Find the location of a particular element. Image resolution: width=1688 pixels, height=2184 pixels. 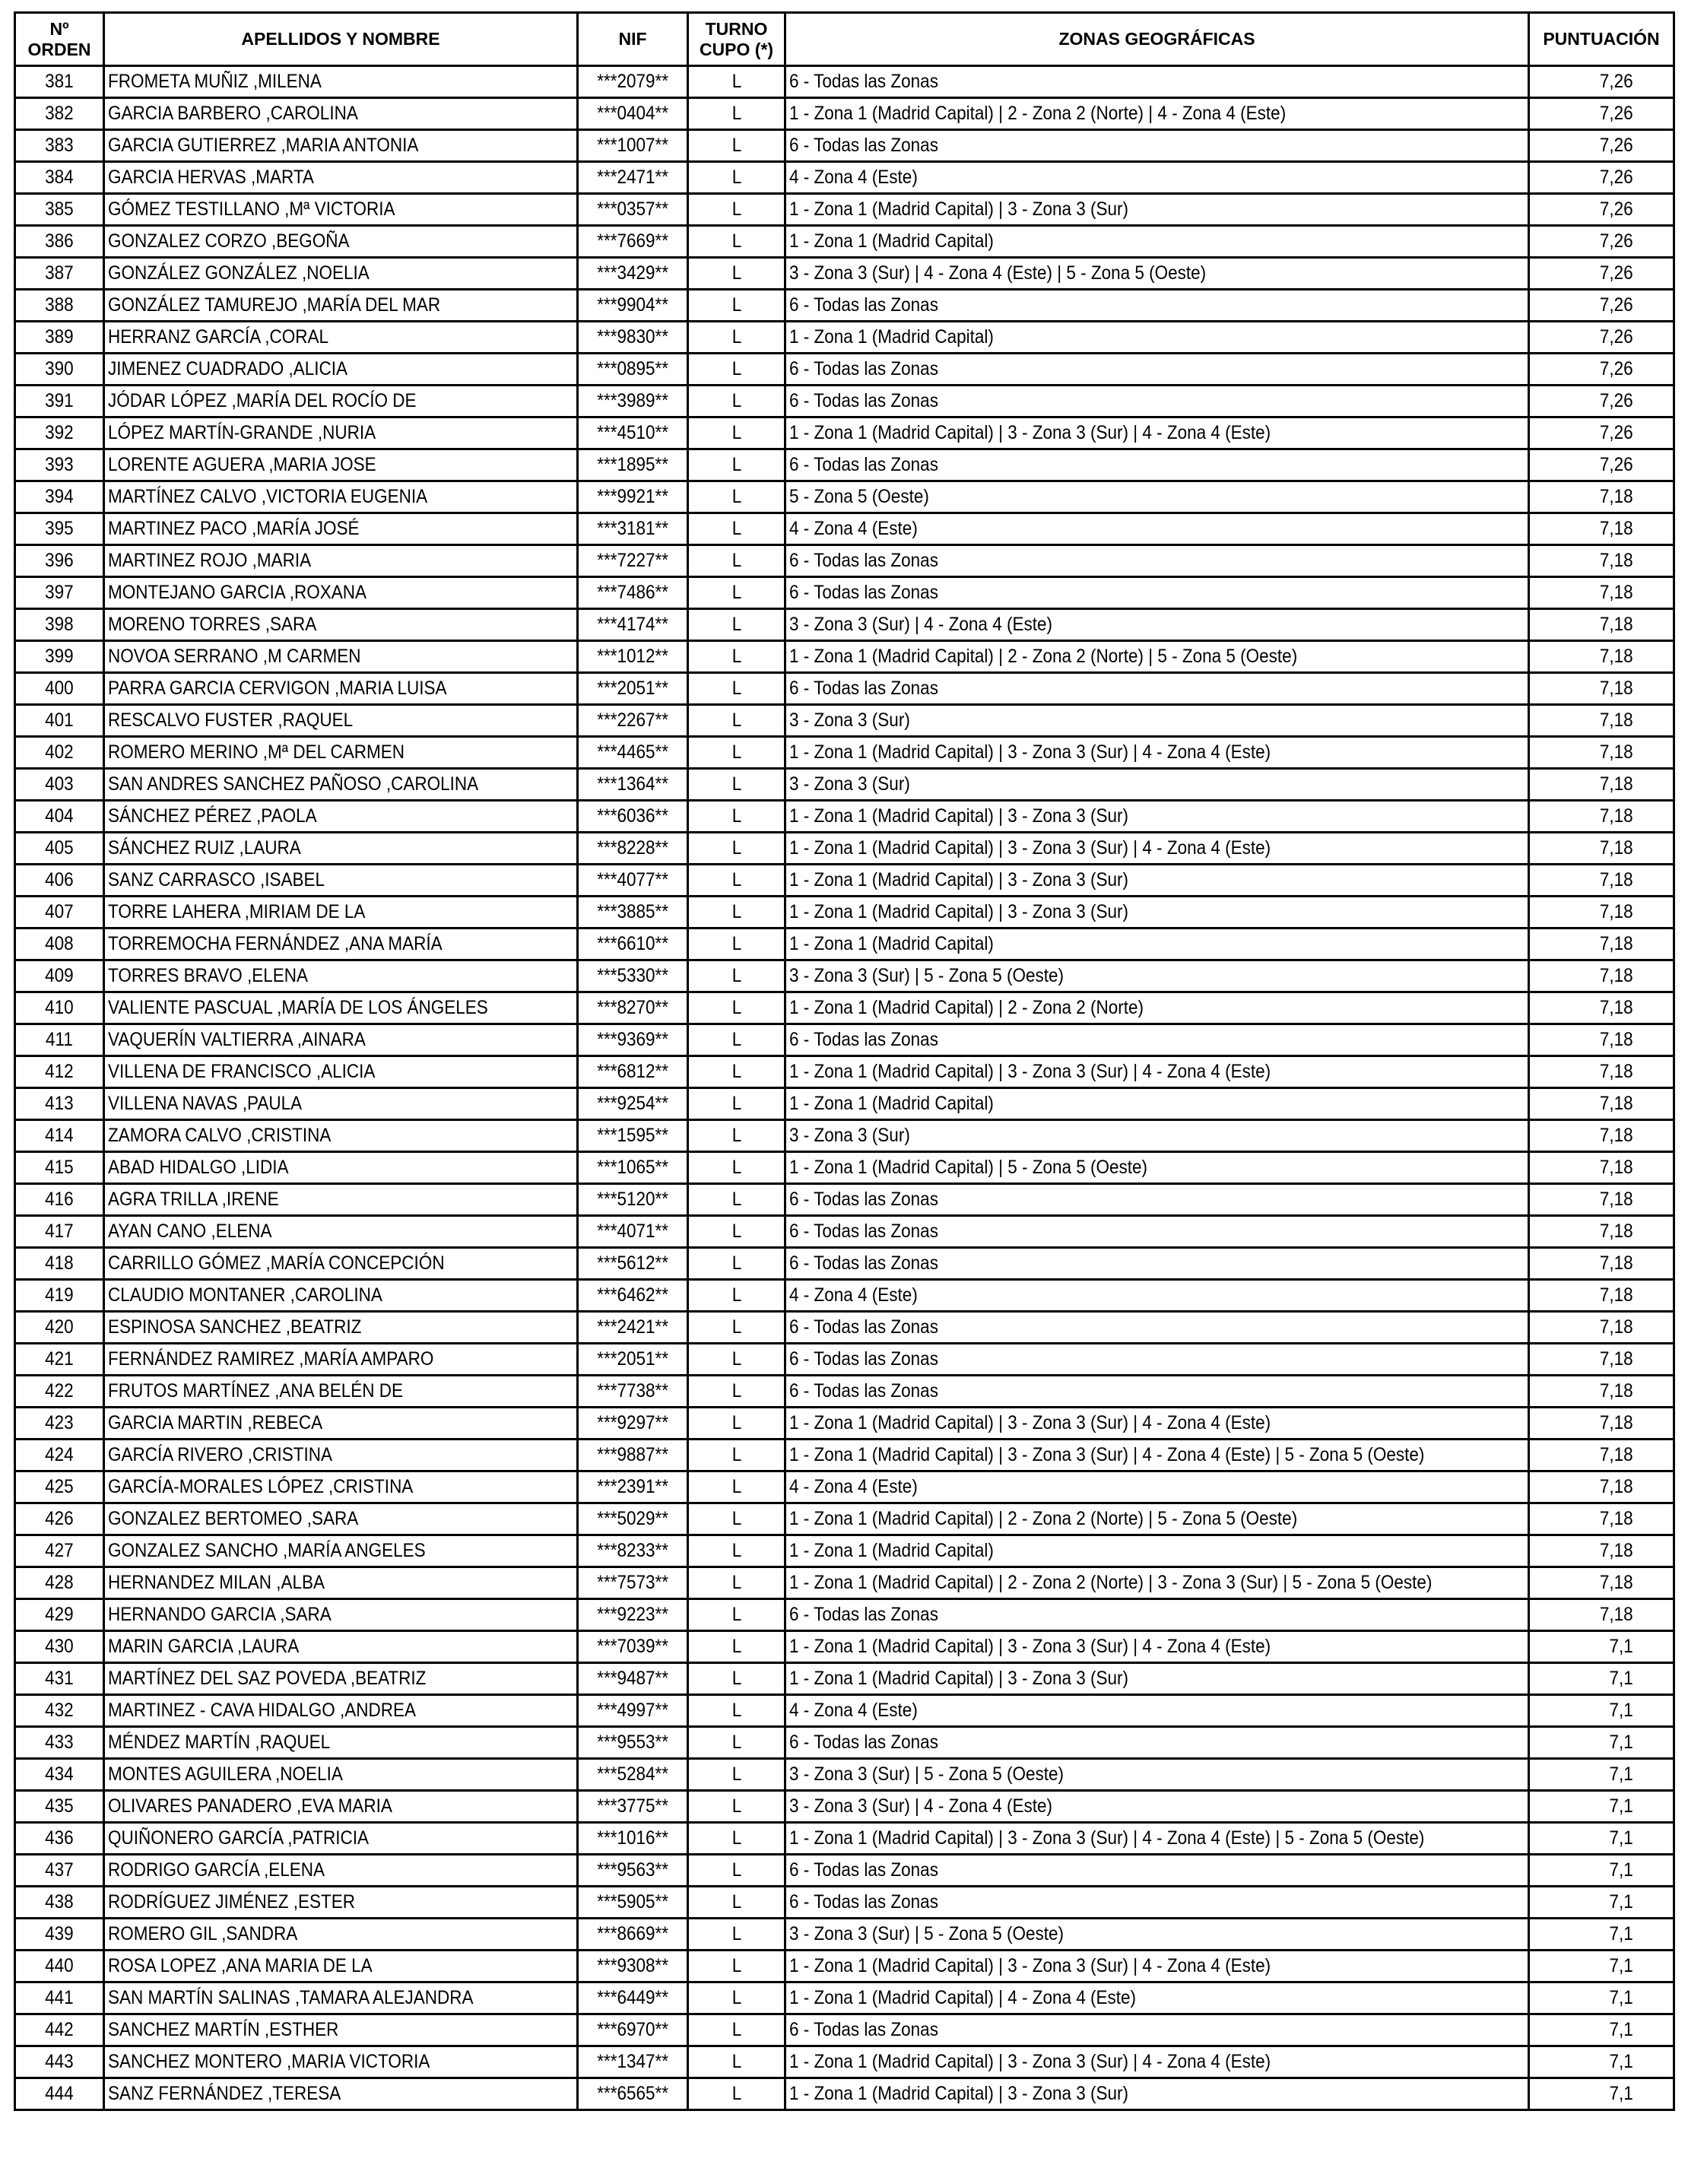

cell-nif-text: ***0895** is located at coordinates (632, 368).